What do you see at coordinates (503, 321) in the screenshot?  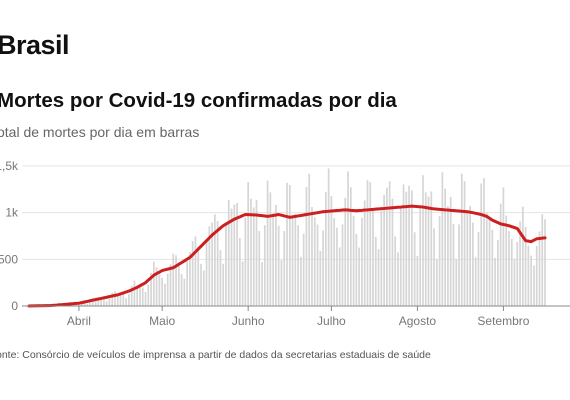 I see `x-tick-label: Setembro` at bounding box center [503, 321].